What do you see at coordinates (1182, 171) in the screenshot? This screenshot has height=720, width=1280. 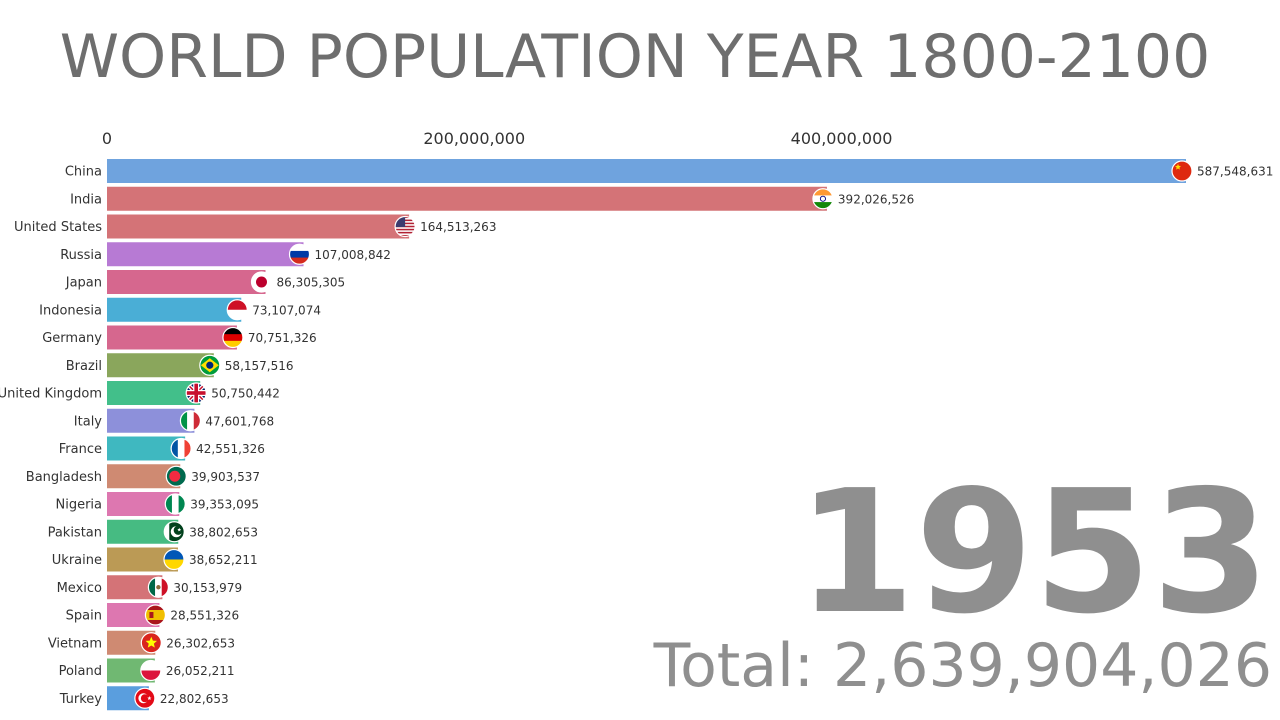 I see `china-flag-icon` at bounding box center [1182, 171].